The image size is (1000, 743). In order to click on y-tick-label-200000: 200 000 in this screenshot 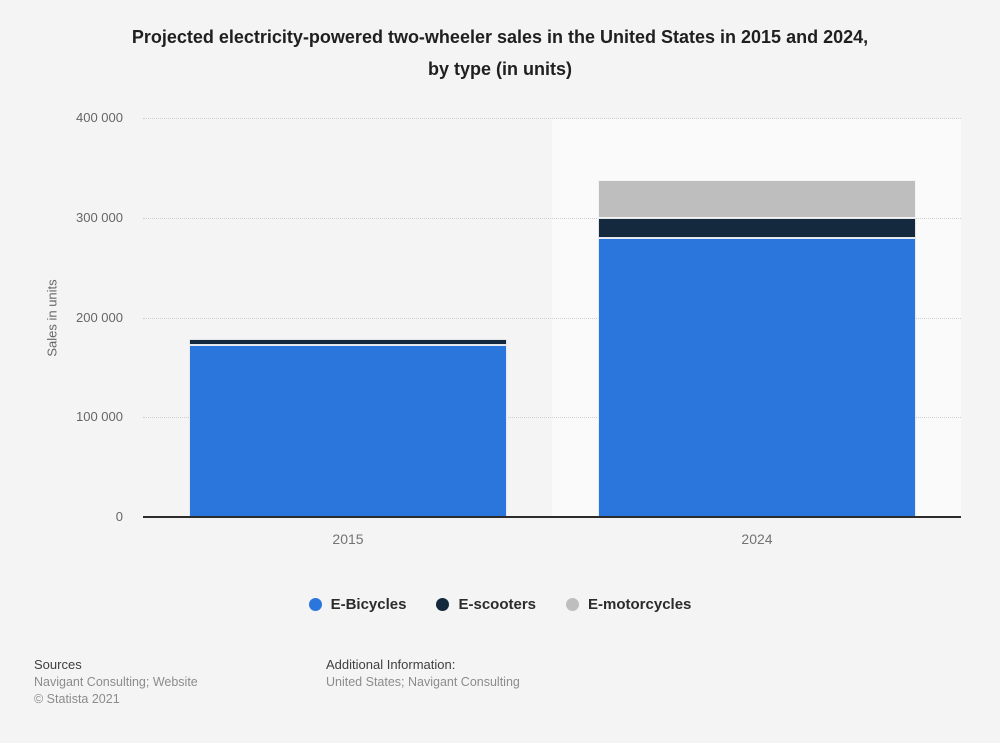, I will do `click(99, 317)`.